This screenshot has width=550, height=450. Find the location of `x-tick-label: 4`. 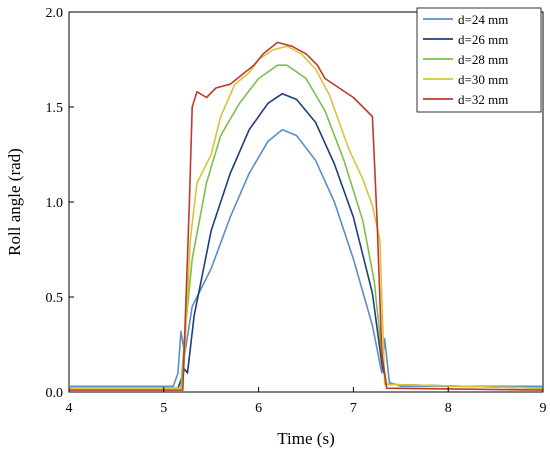

x-tick-label: 4 is located at coordinates (69, 408).